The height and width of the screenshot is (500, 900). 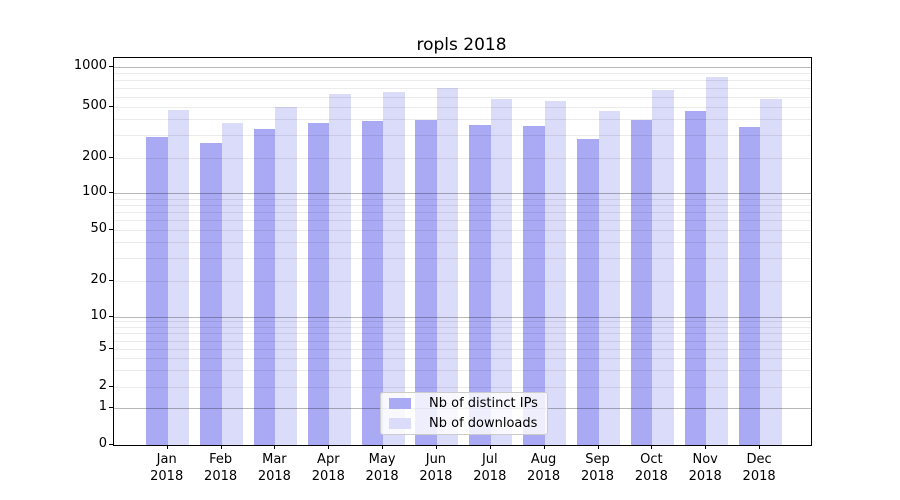 What do you see at coordinates (483, 403) in the screenshot?
I see `legend-label-distinct-ips: Nb of distinct IPs` at bounding box center [483, 403].